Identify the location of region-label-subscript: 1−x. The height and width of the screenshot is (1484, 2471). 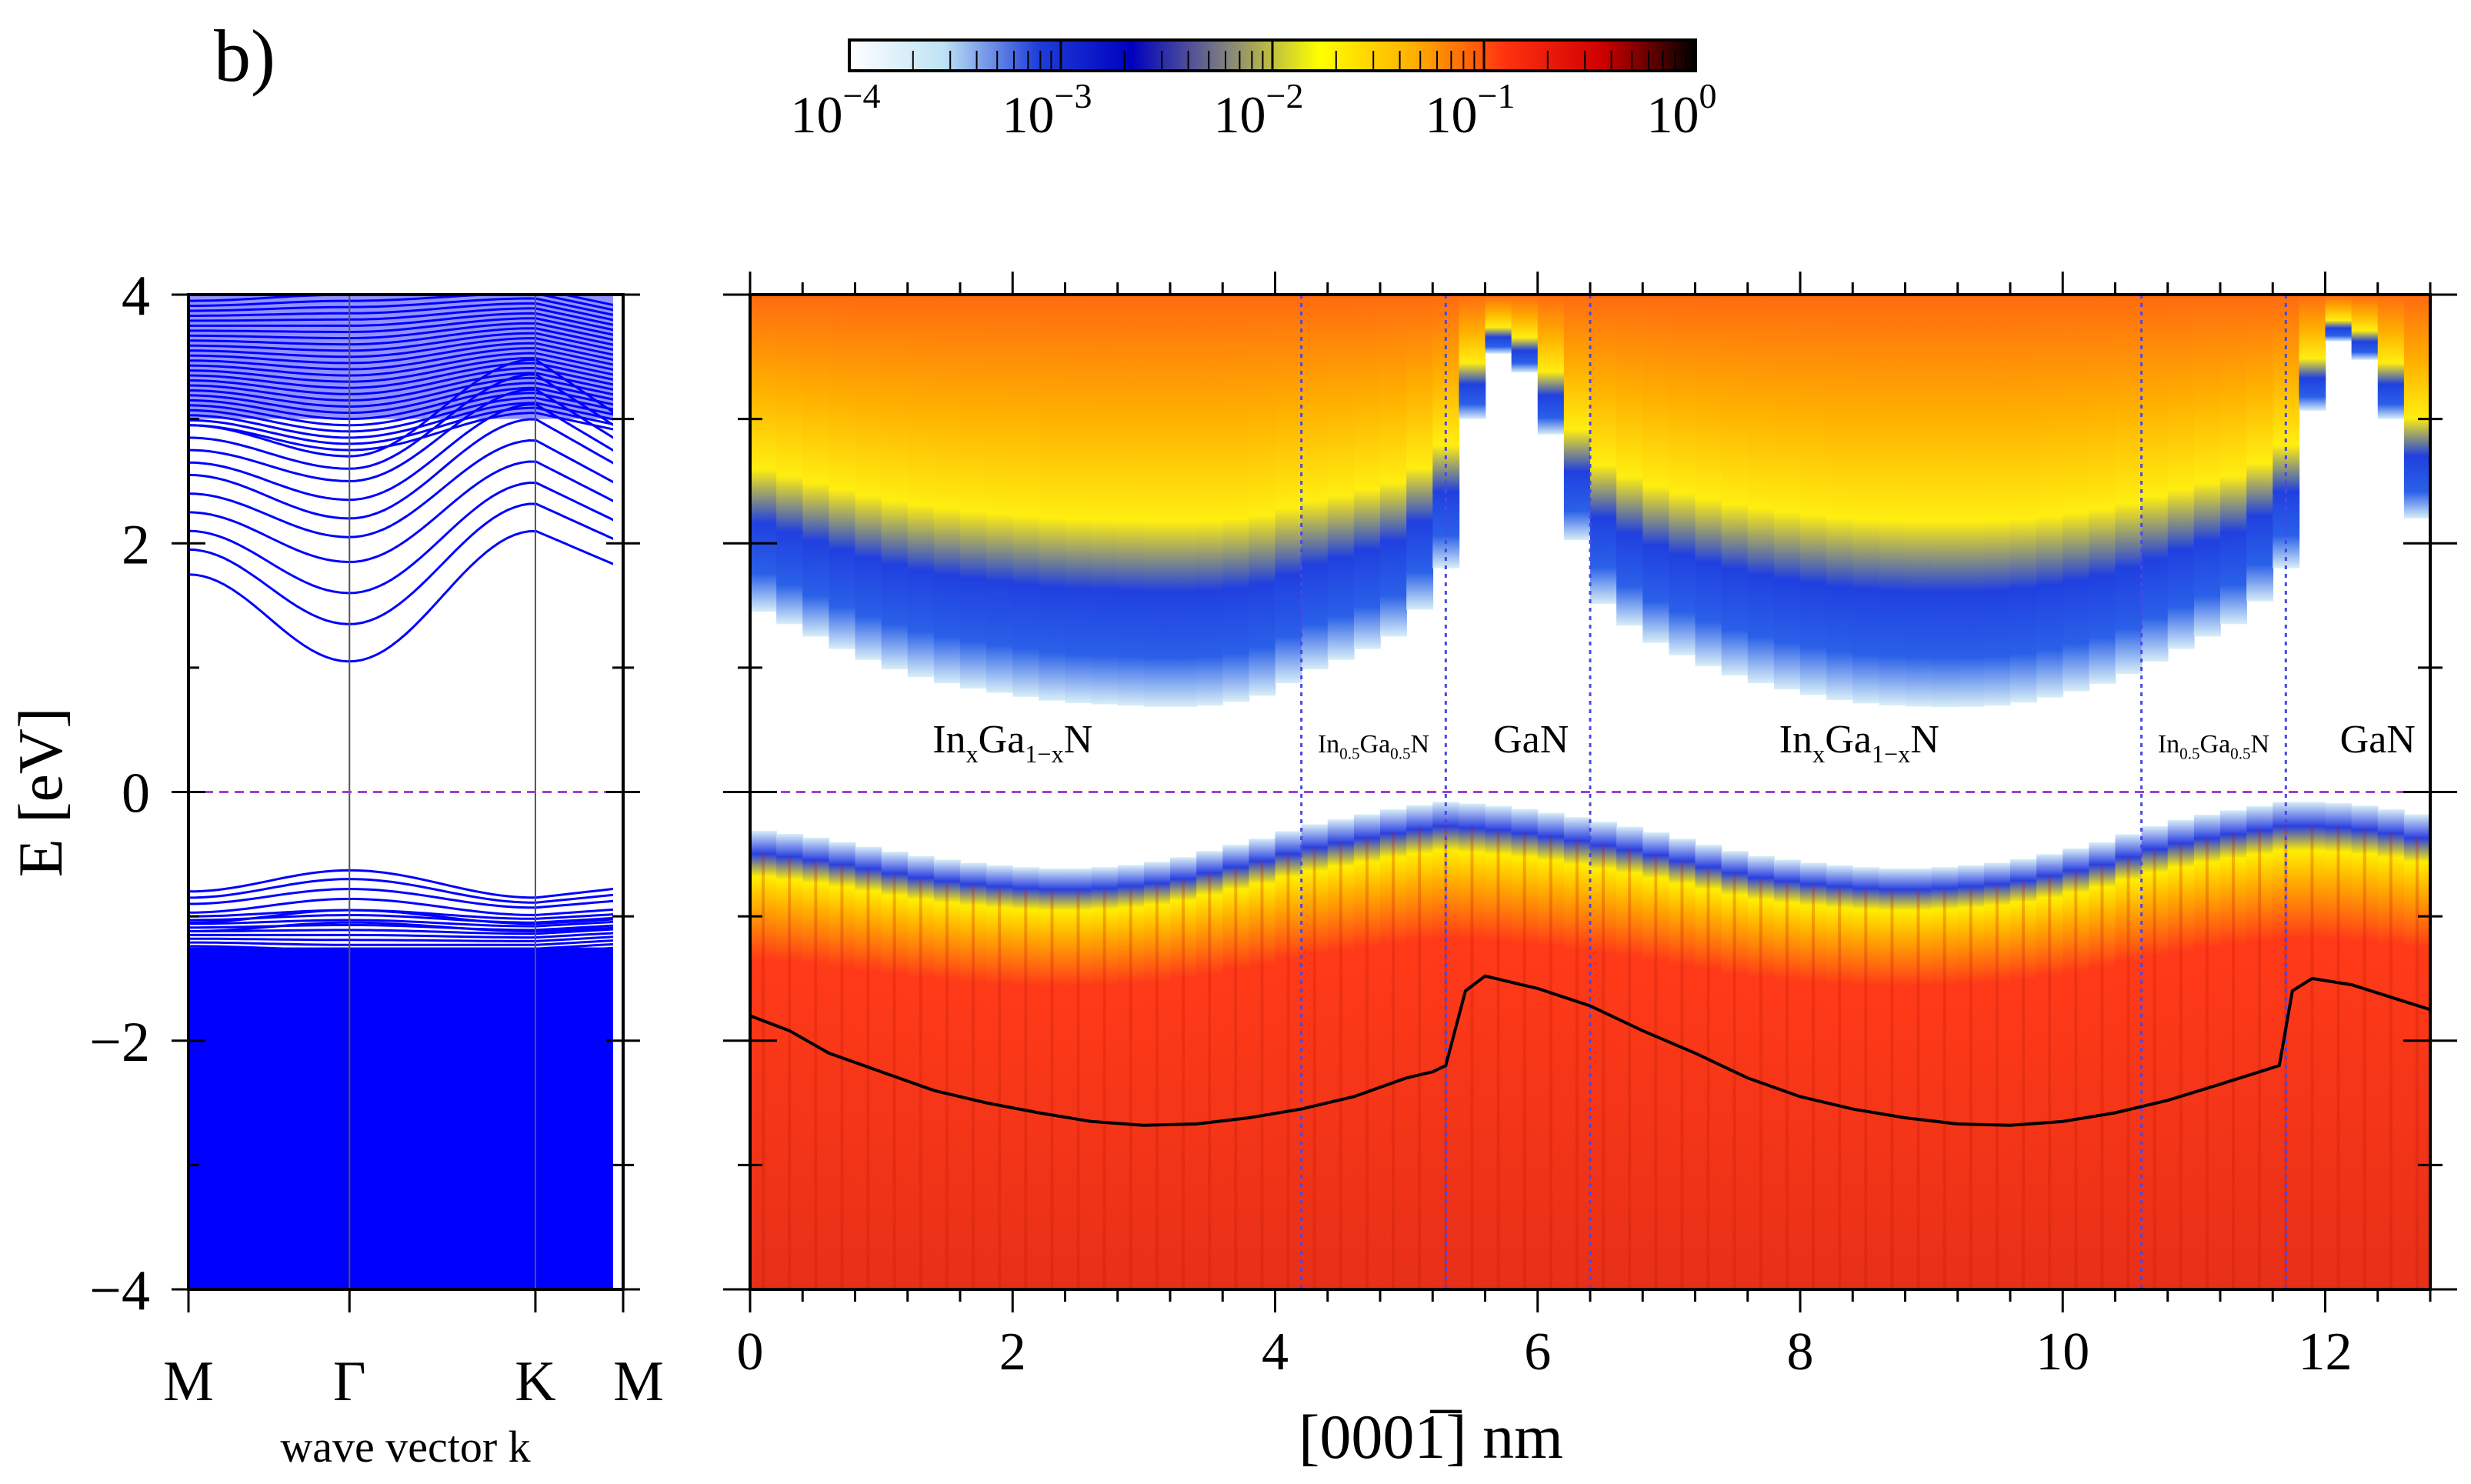
(1891, 754).